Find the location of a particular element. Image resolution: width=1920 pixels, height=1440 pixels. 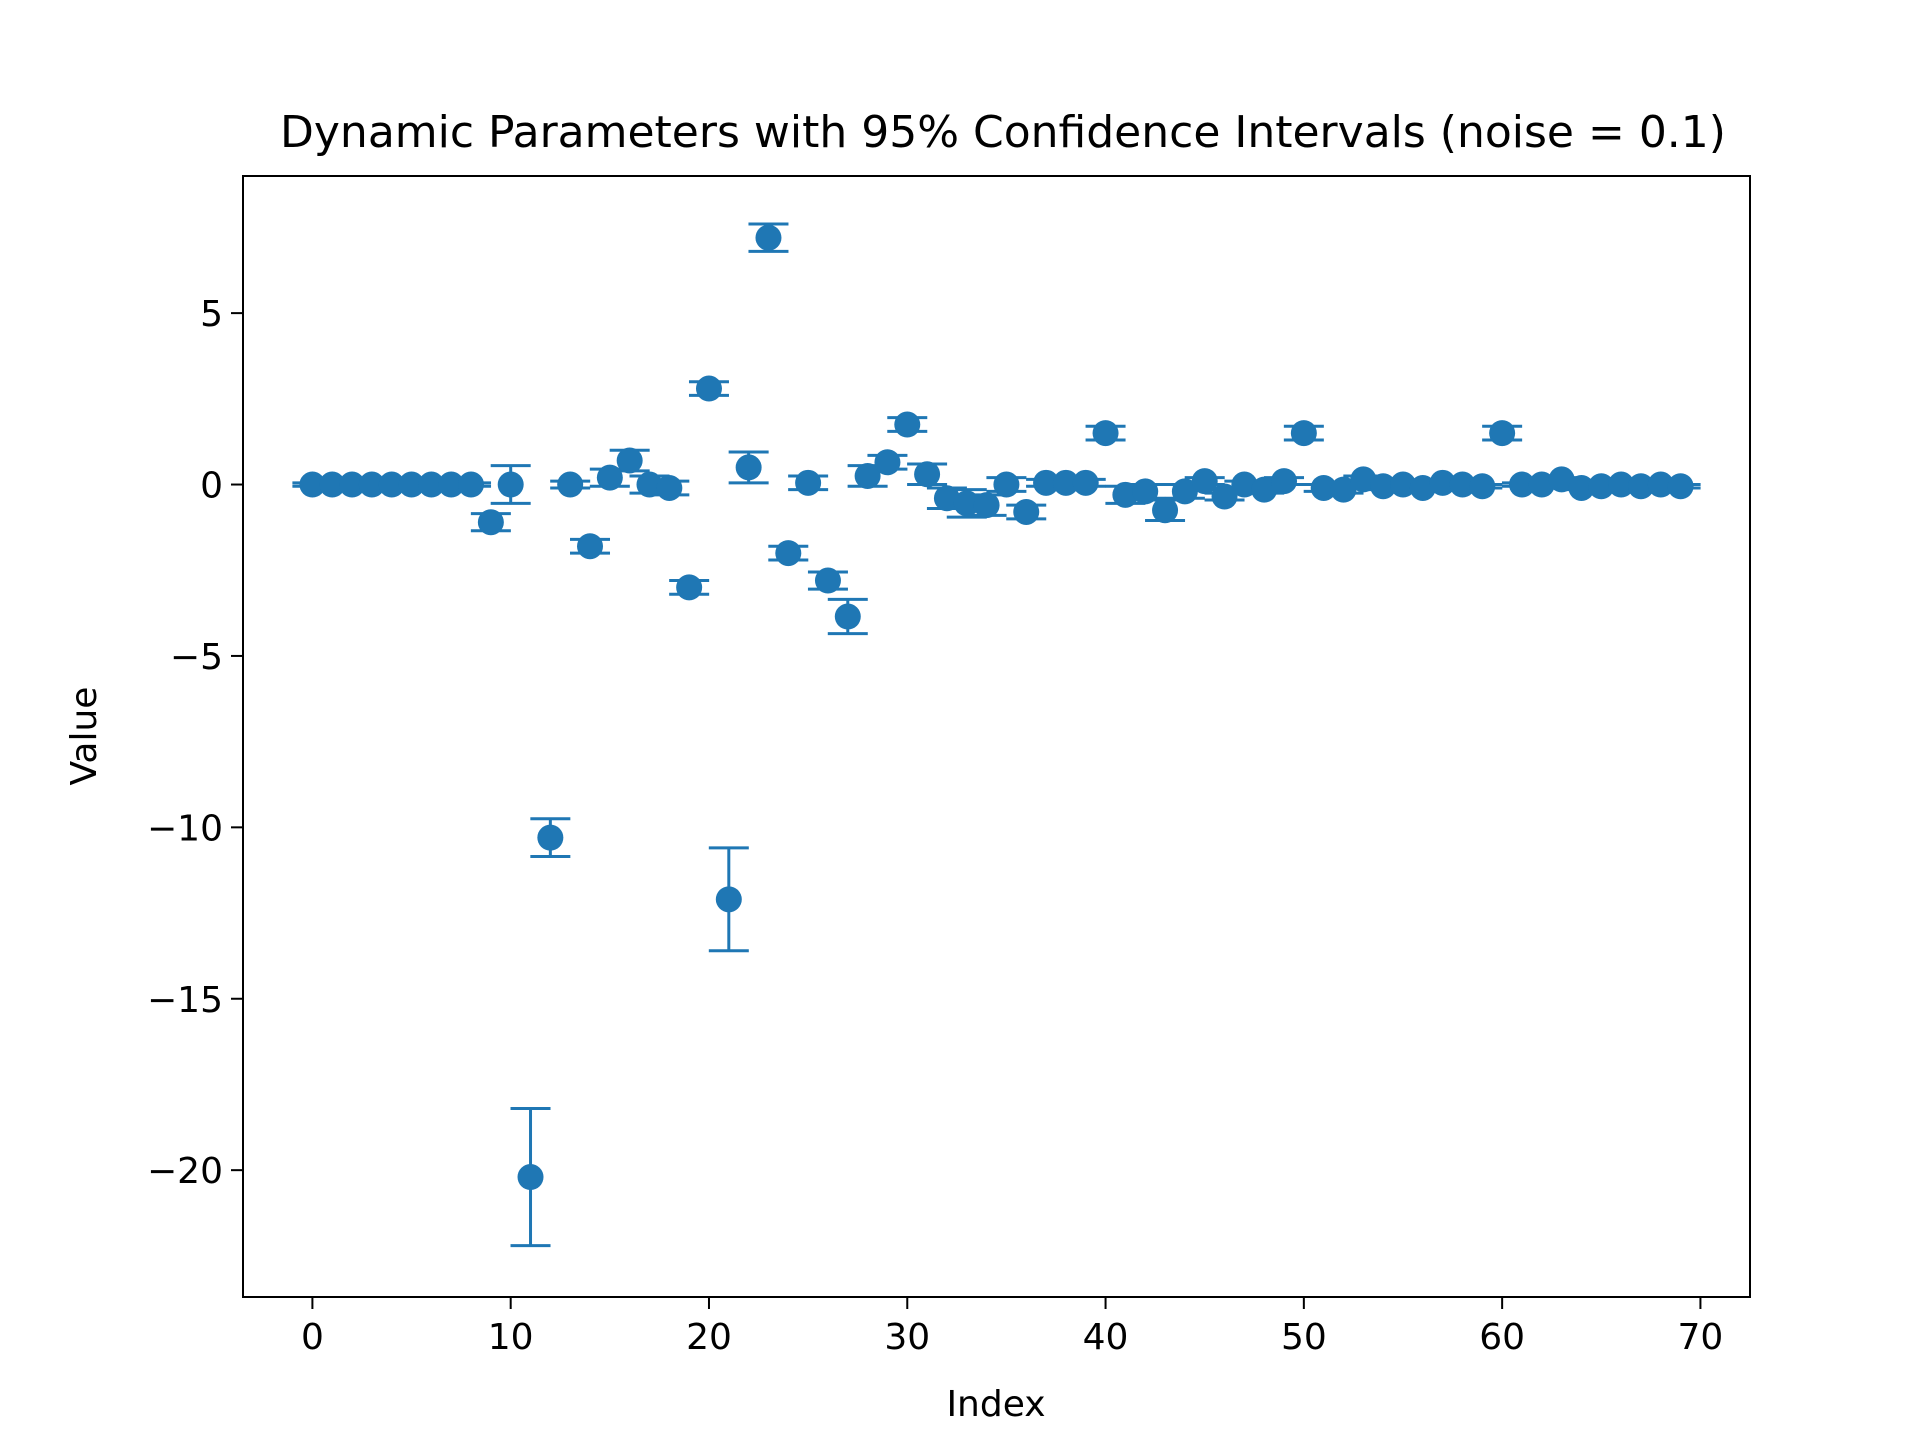

x-tick-label: 50 is located at coordinates (1304, 1337).